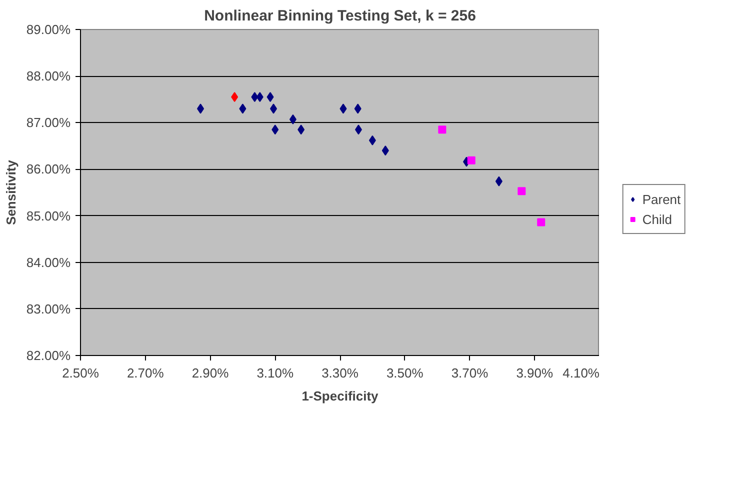 This screenshot has height=480, width=731. What do you see at coordinates (48, 169) in the screenshot?
I see `y-tick-label: 86.00%` at bounding box center [48, 169].